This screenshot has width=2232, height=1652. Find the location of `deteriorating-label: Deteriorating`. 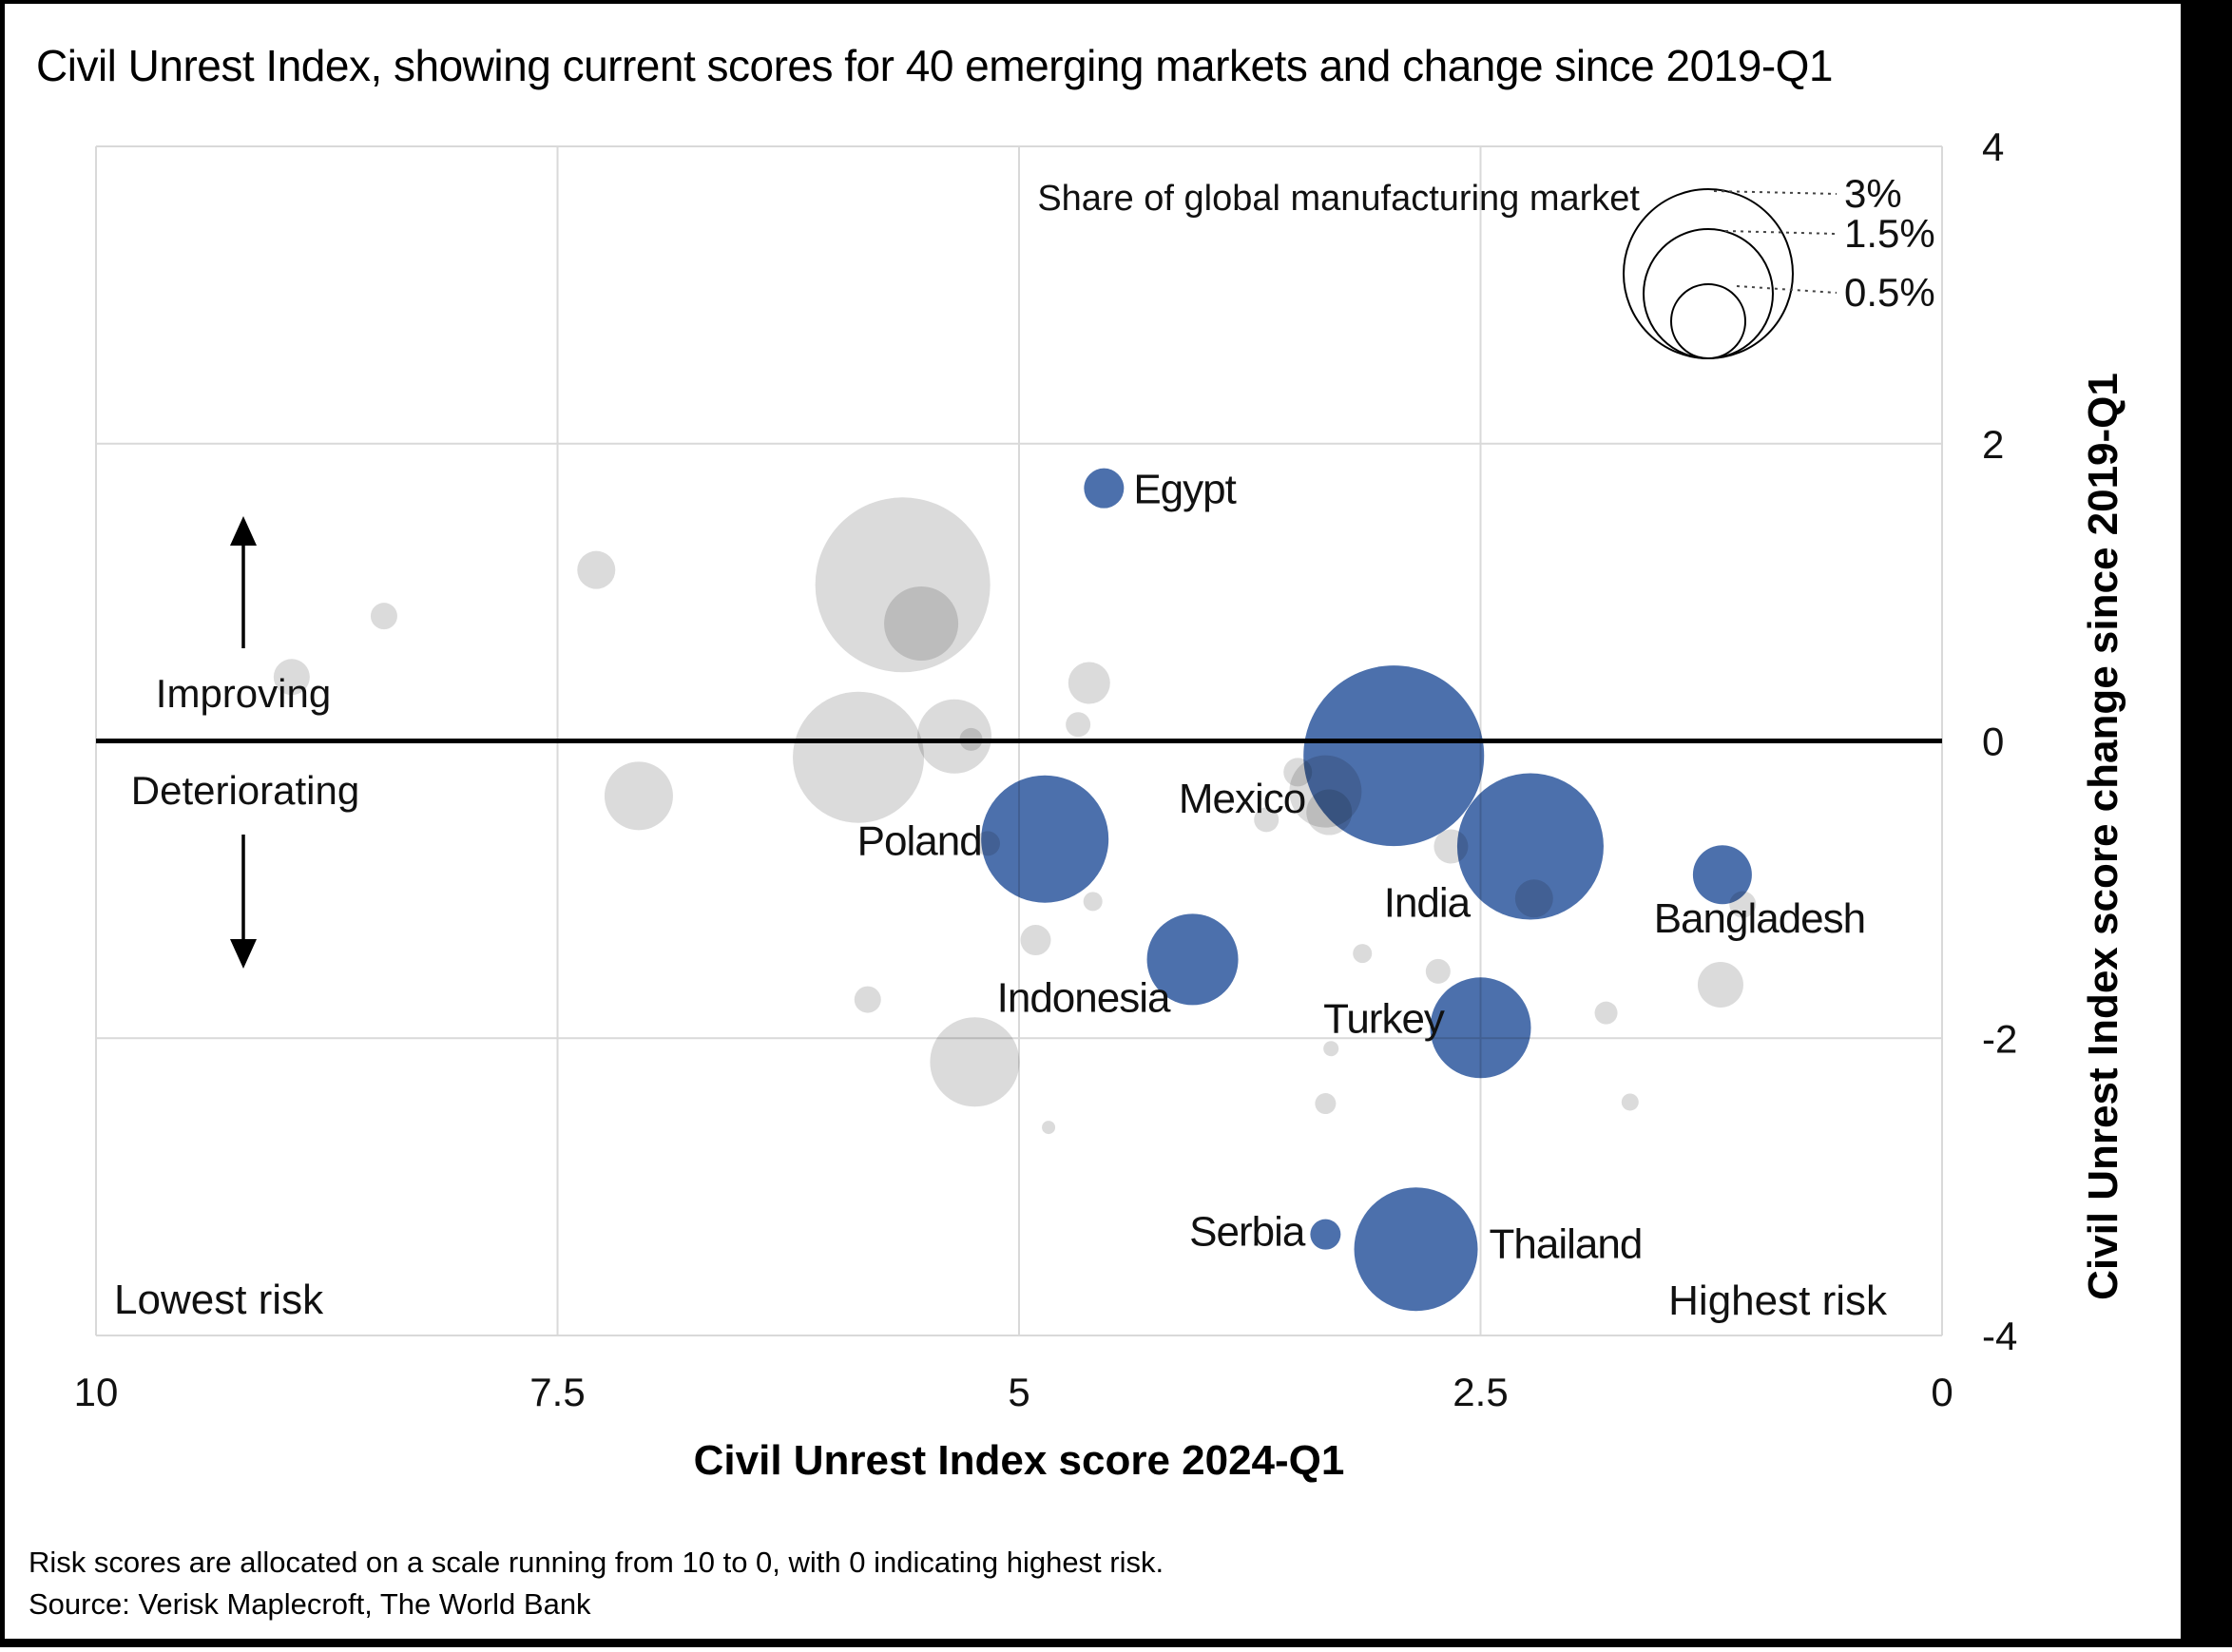

deteriorating-label: Deteriorating is located at coordinates (245, 790).